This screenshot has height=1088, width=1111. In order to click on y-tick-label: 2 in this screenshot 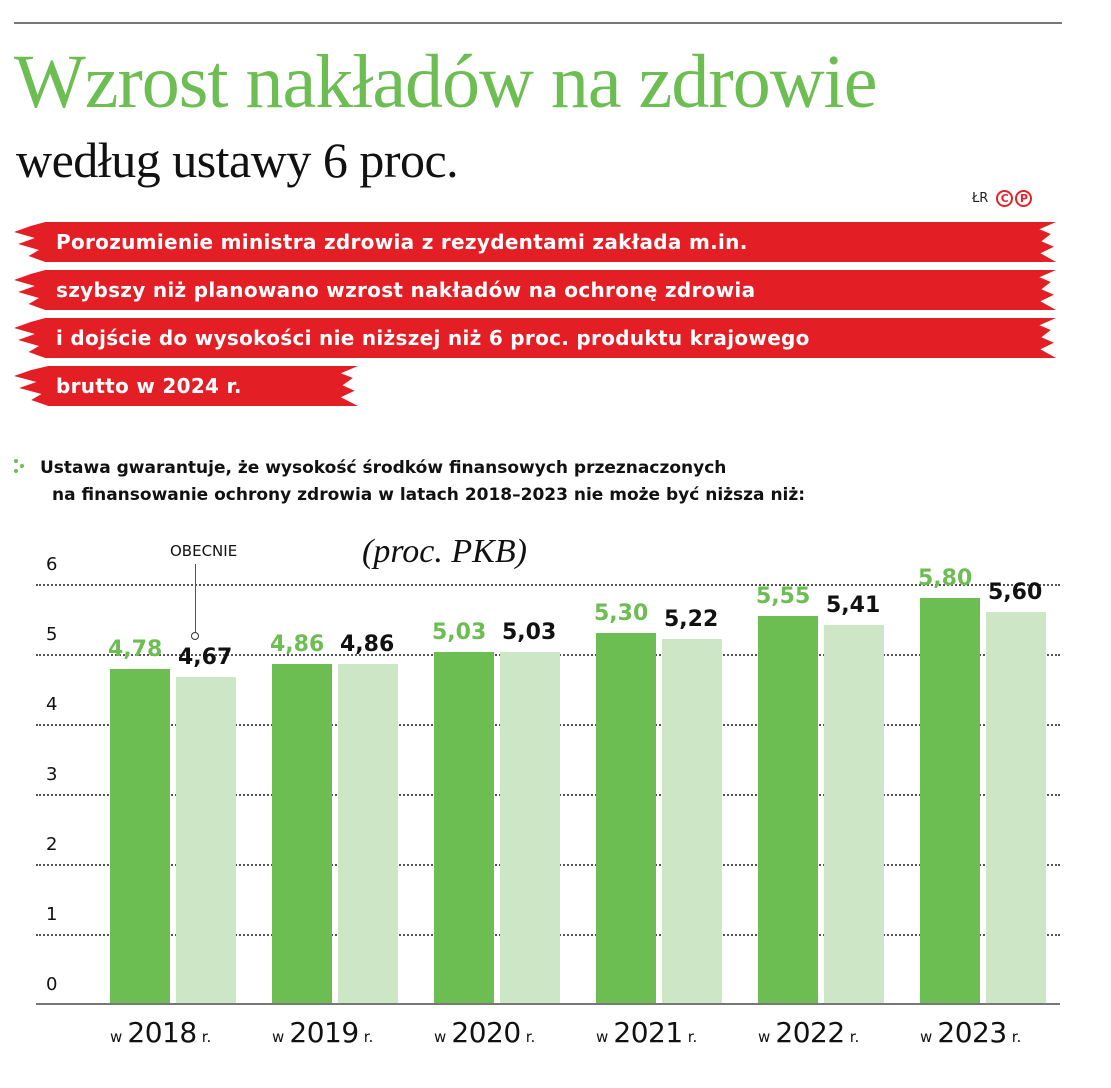, I will do `click(52, 844)`.